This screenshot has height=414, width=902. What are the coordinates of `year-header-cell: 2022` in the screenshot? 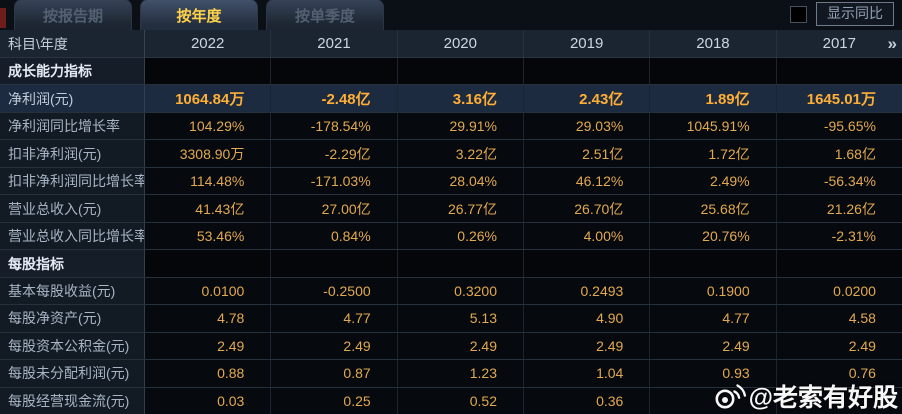 It's located at (208, 43).